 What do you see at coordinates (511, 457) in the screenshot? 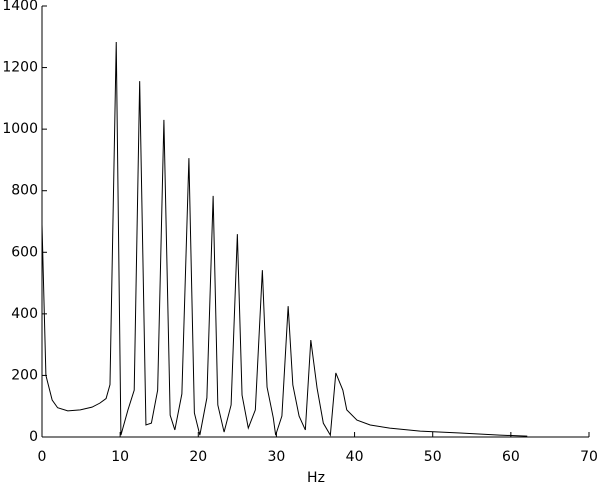
I see `x-tick-label: 60` at bounding box center [511, 457].